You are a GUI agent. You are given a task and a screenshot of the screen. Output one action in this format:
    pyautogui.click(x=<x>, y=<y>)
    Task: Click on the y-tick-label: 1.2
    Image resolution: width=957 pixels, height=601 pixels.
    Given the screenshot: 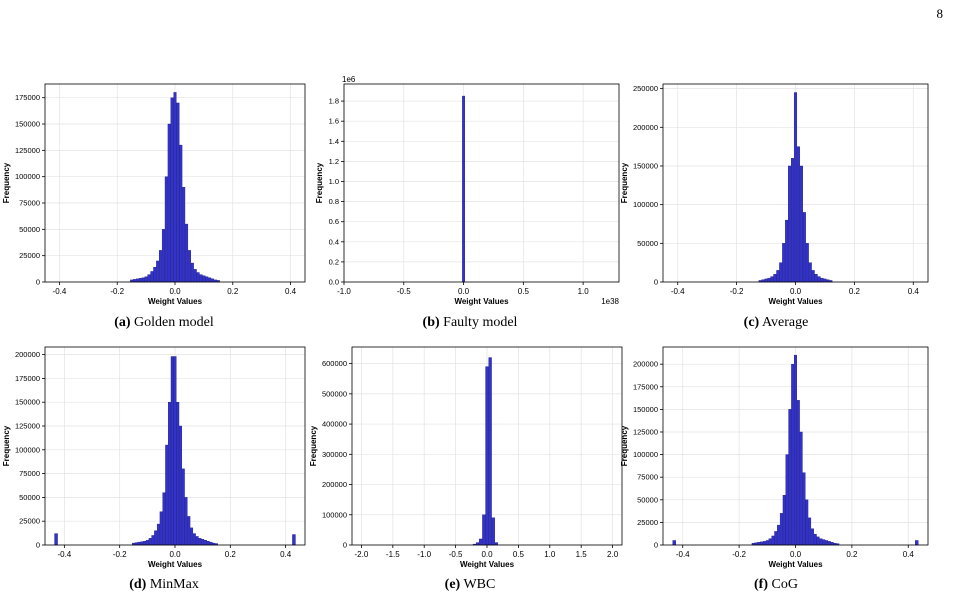 What is the action you would take?
    pyautogui.click(x=334, y=161)
    